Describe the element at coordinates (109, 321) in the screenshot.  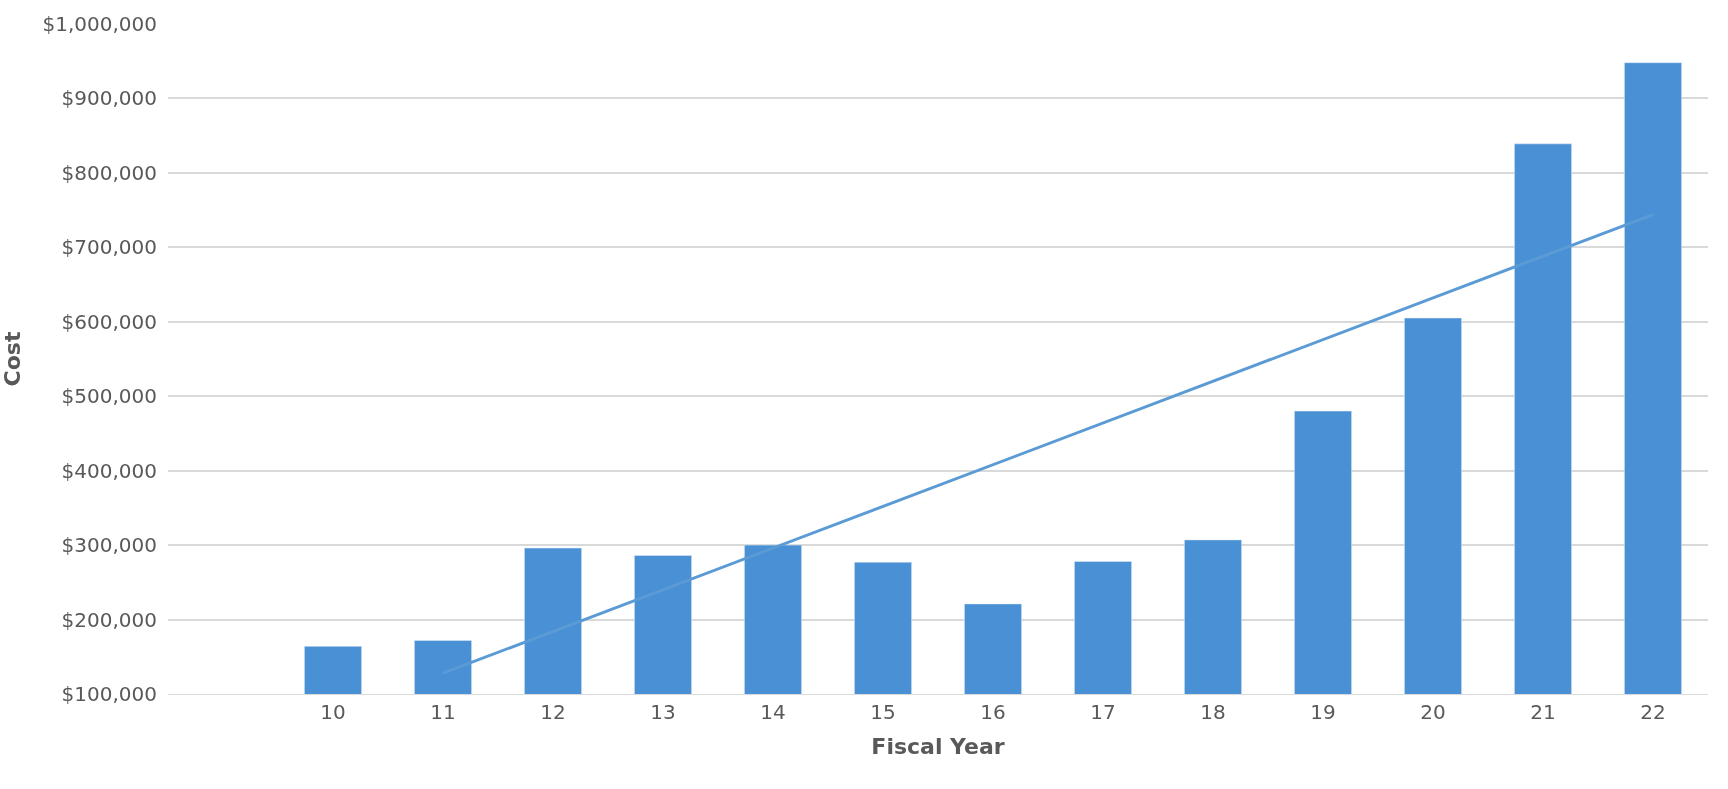
I see `y-tick-label: $600,000` at that location.